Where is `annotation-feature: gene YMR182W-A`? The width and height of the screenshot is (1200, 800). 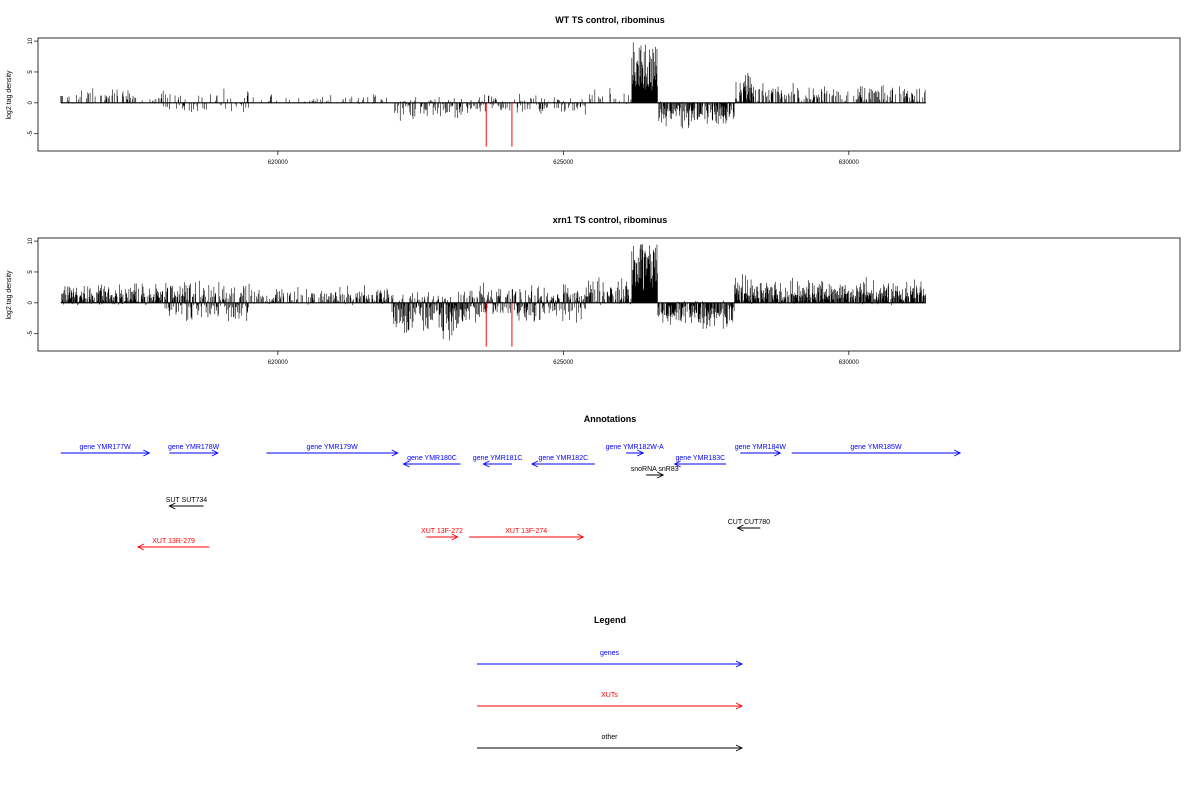 annotation-feature: gene YMR182W-A is located at coordinates (635, 450).